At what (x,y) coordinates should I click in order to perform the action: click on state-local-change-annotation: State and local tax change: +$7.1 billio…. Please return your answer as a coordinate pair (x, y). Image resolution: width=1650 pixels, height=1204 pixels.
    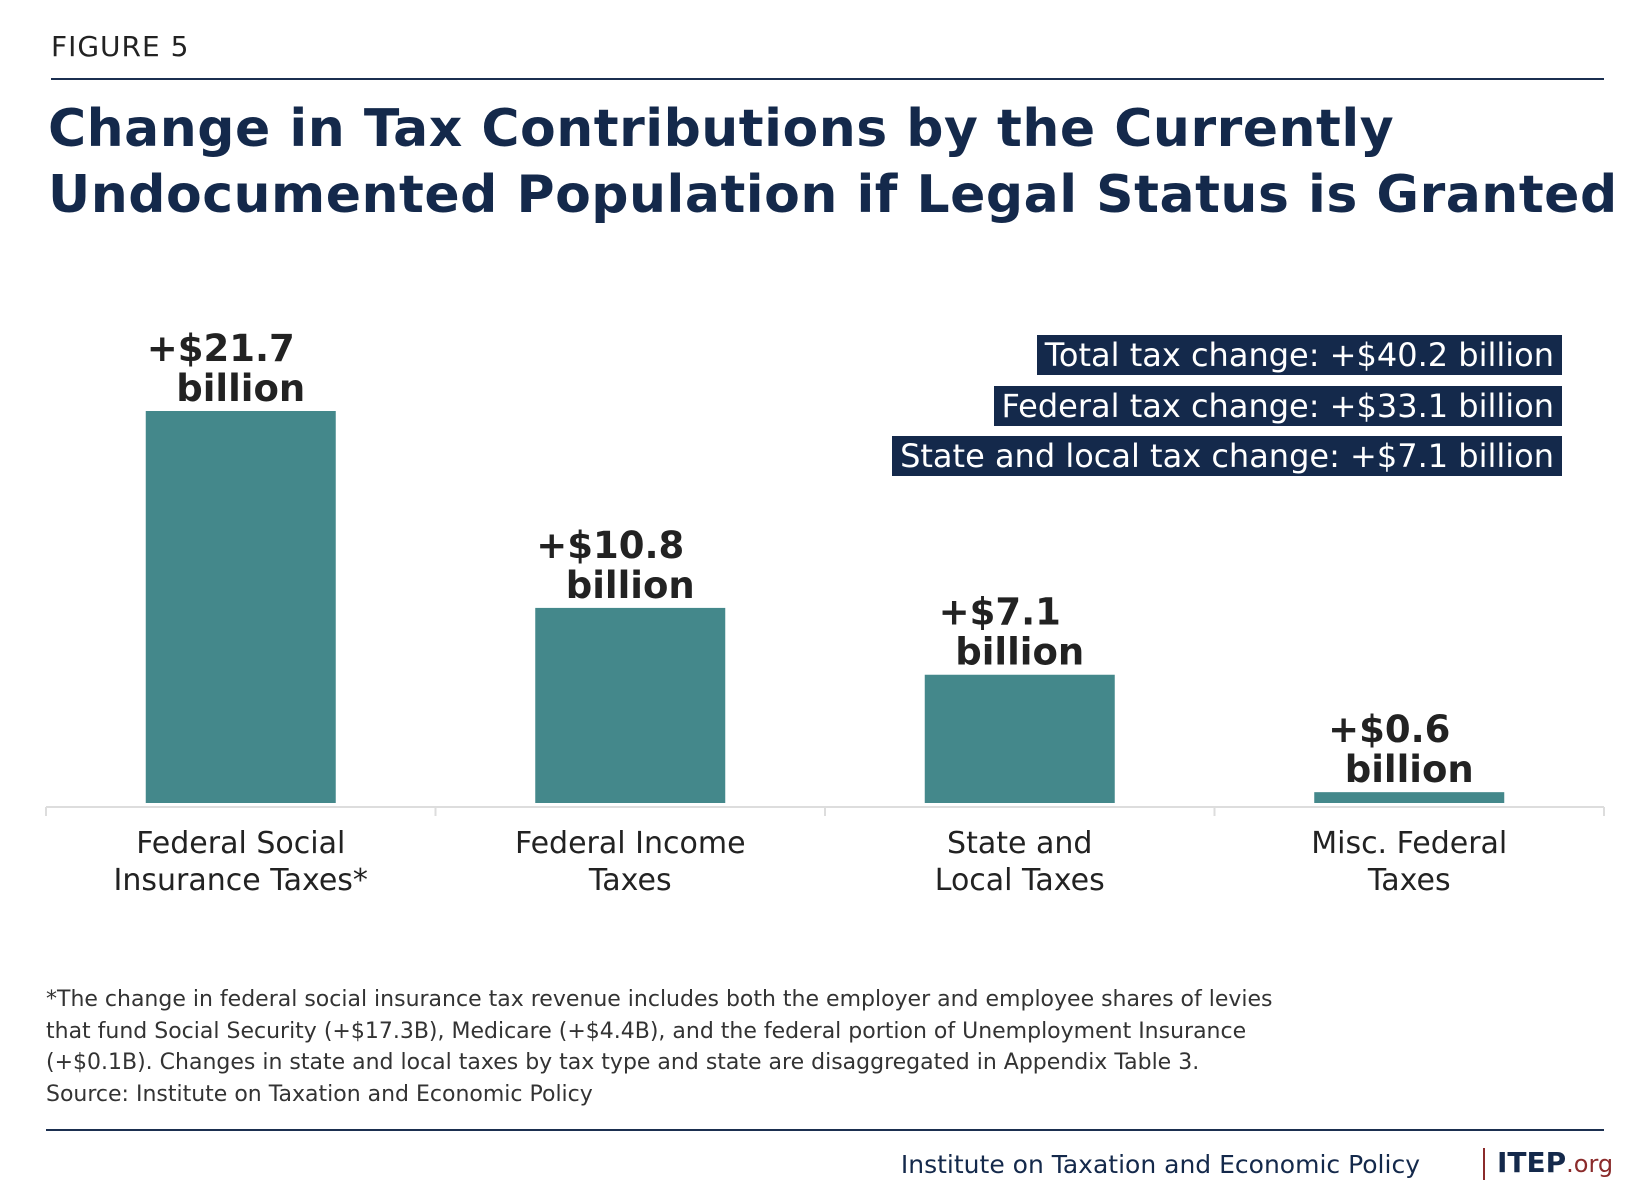
    Looking at the image, I should click on (1227, 456).